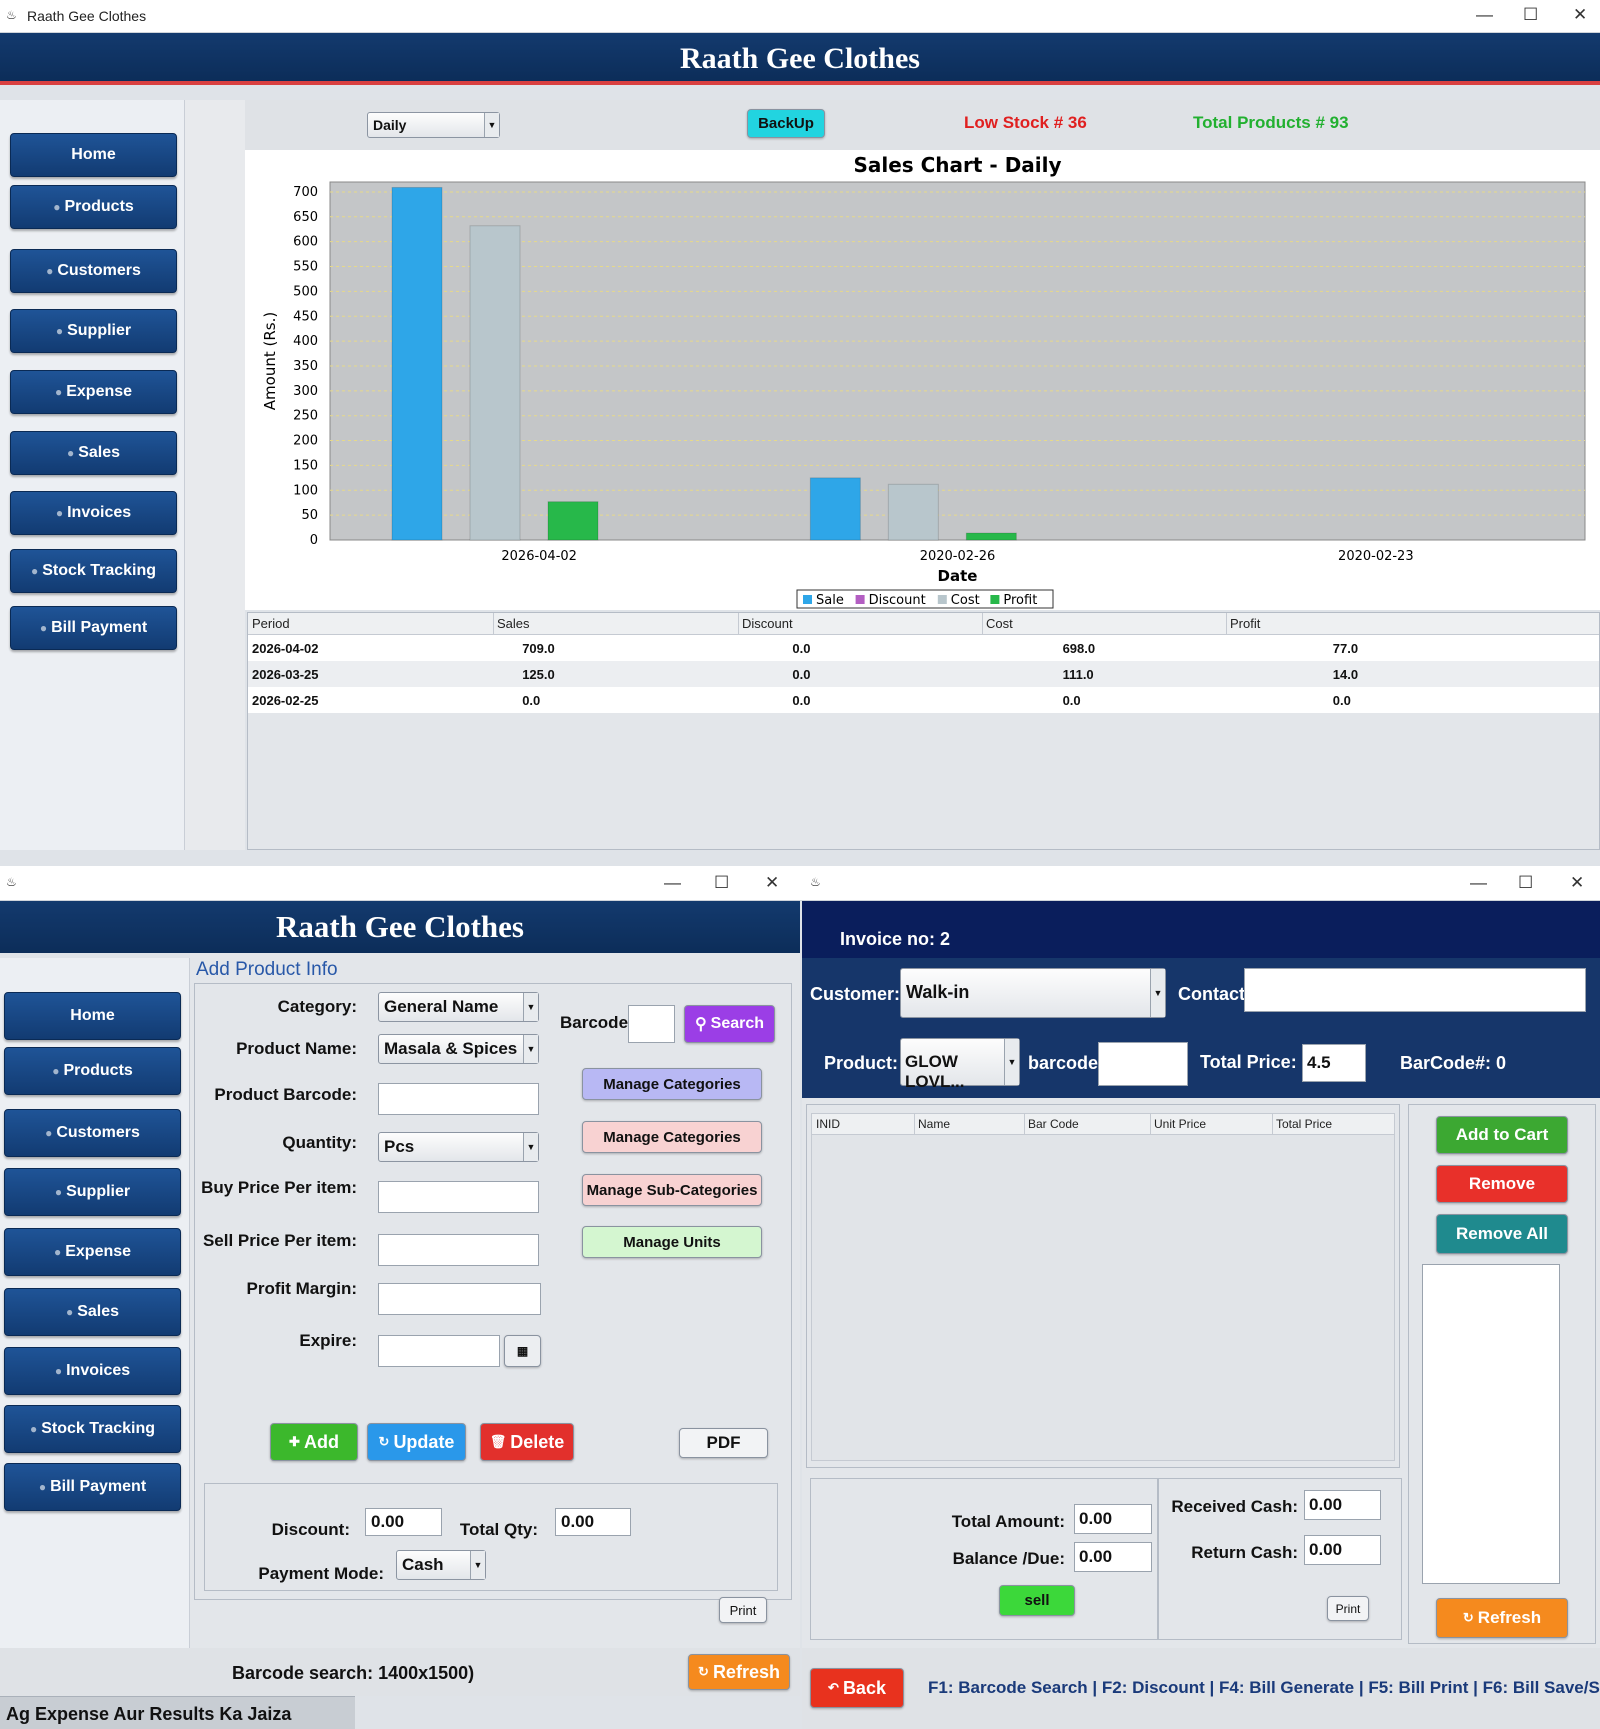 Image resolution: width=1600 pixels, height=1729 pixels. Describe the element at coordinates (305, 465) in the screenshot. I see `y-tick-label: 150` at that location.